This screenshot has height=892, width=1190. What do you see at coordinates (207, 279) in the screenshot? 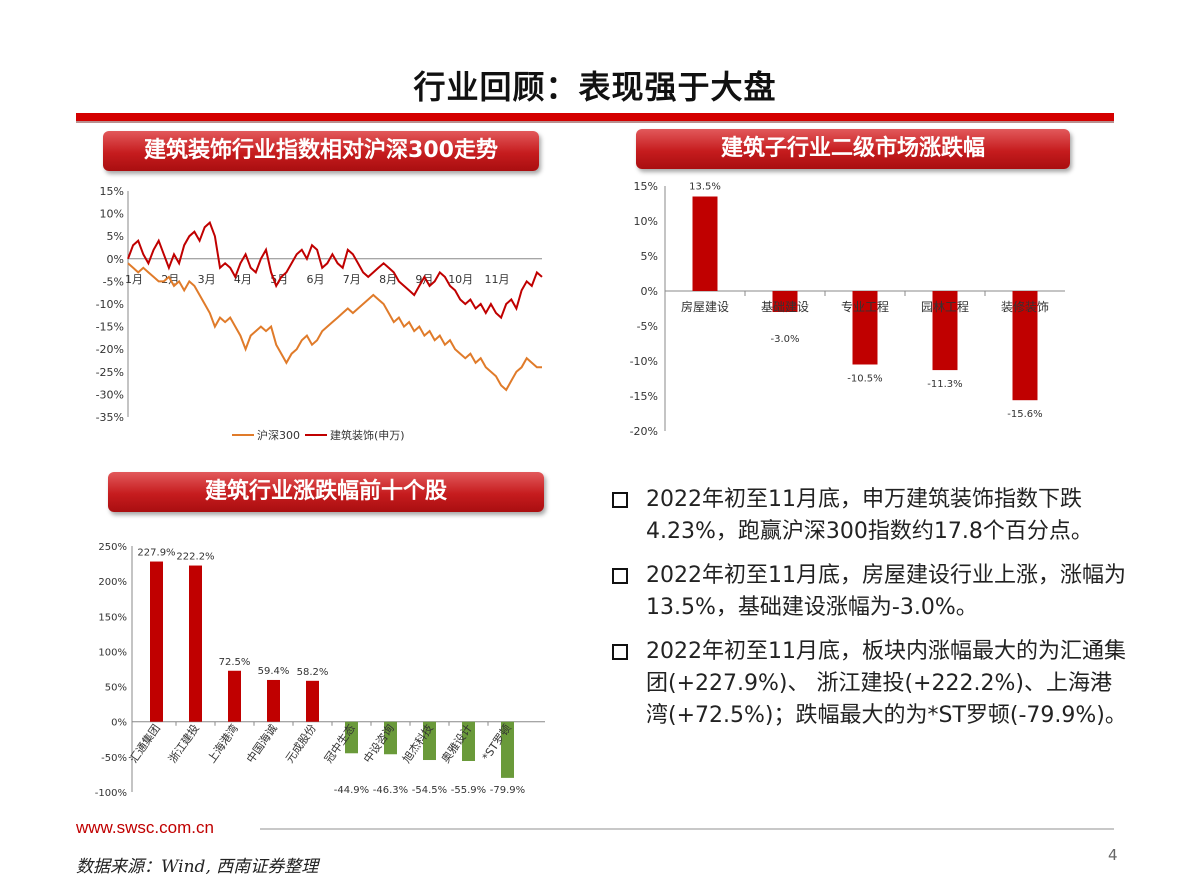
I see `line-chart-x-tick-label: 3月` at bounding box center [207, 279].